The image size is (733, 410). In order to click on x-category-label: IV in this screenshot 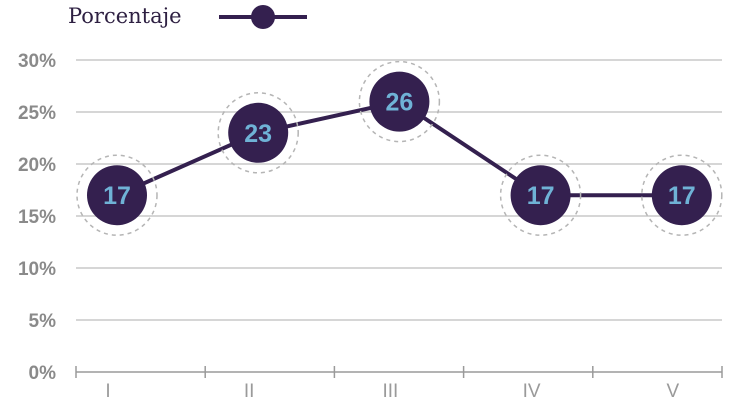, I will do `click(532, 391)`.